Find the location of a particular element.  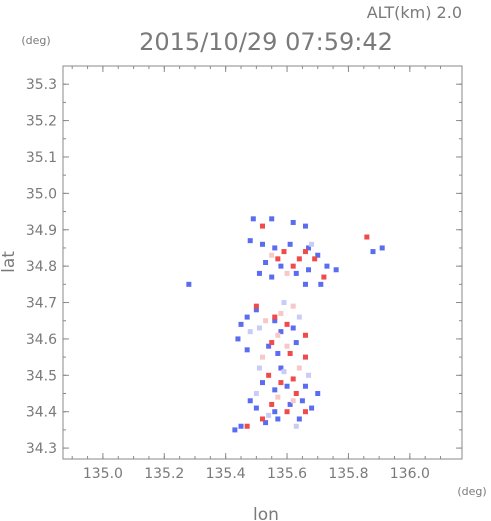

y-tick-label: 34.4 is located at coordinates (41, 413).